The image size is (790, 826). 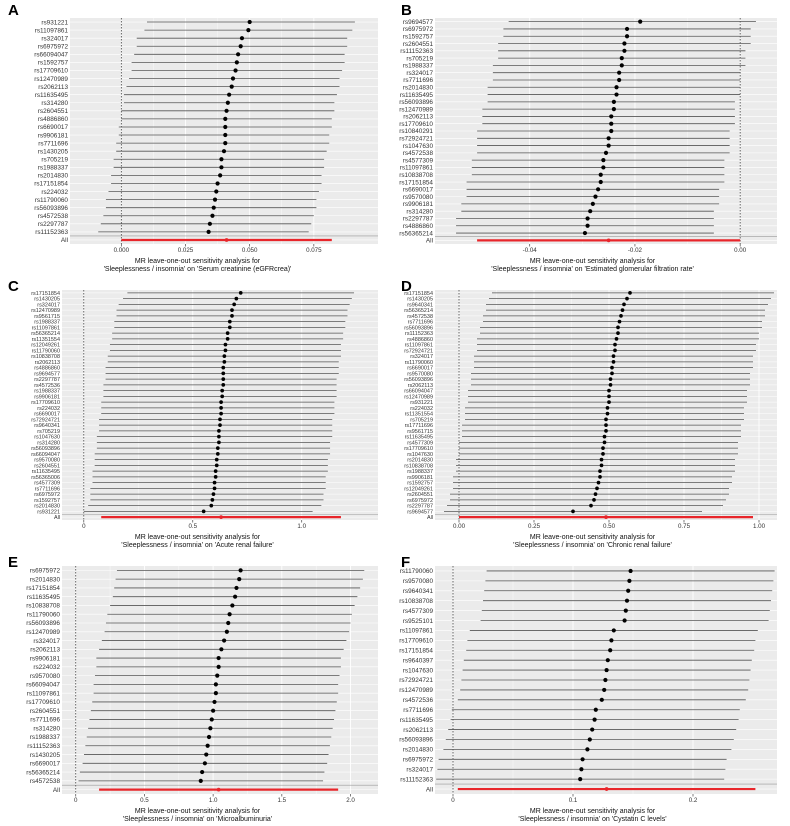 I want to click on x-tick-label: 0.50, so click(x=609, y=526).